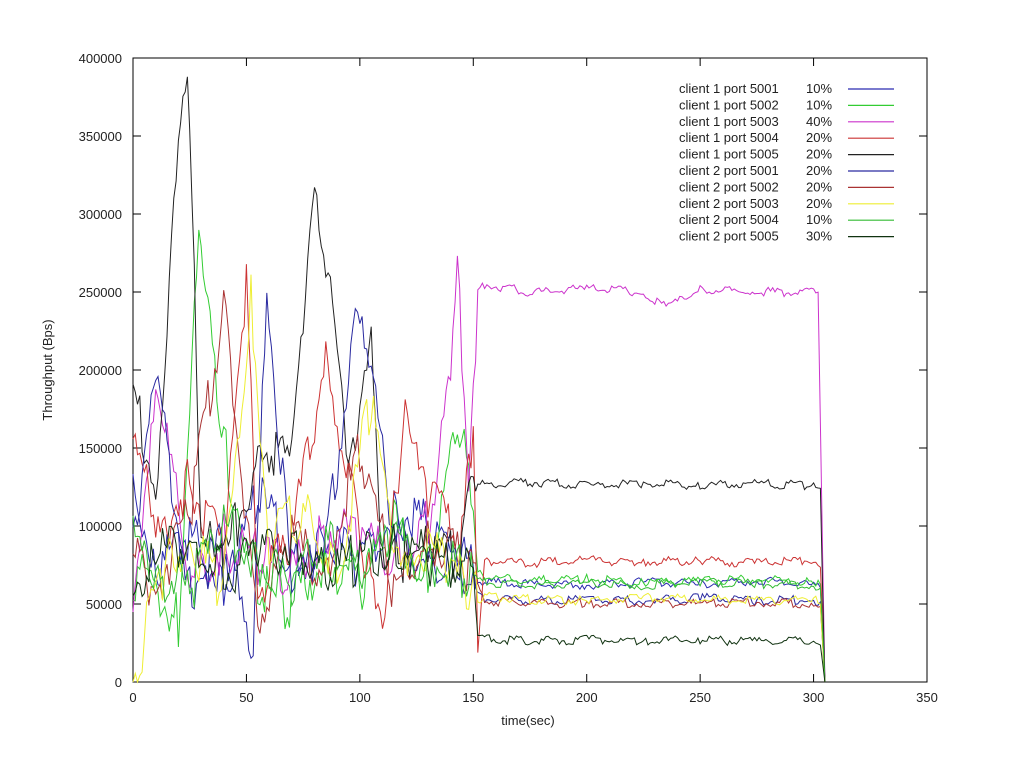 The width and height of the screenshot is (1024, 768). What do you see at coordinates (729, 154) in the screenshot?
I see `legend-label: client 1 port 5005` at bounding box center [729, 154].